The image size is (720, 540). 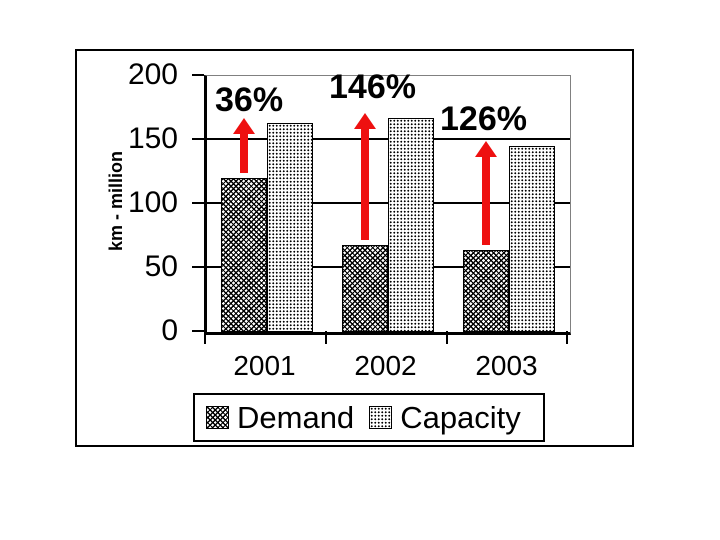 I want to click on x-category-label: 2001, so click(x=264, y=365).